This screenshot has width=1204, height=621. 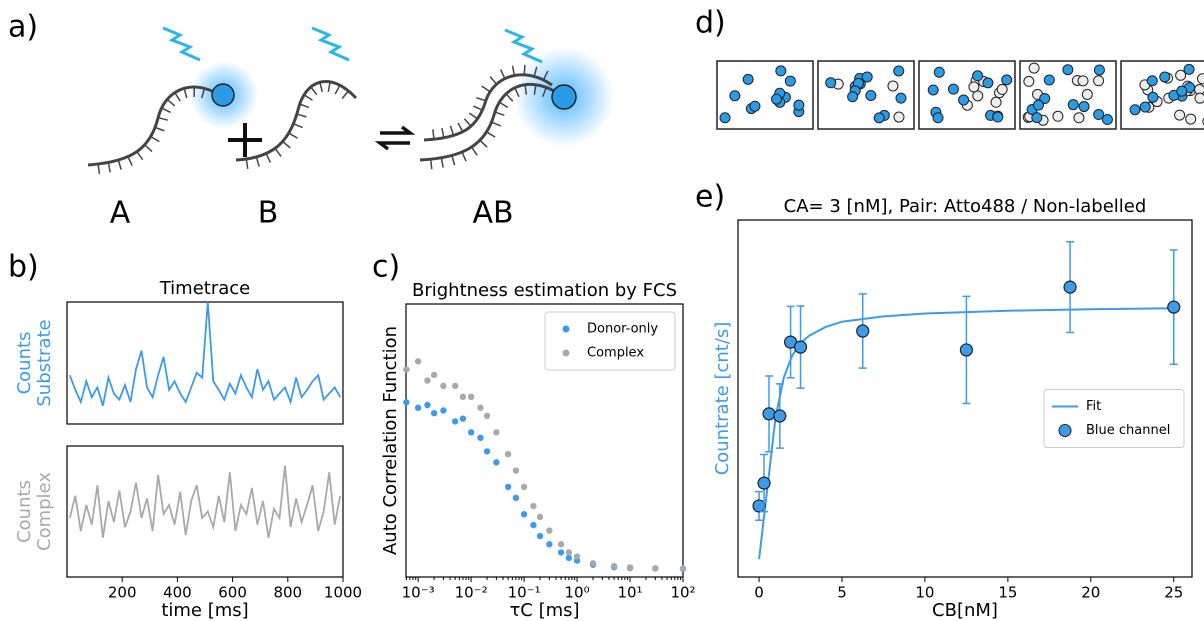 What do you see at coordinates (615, 353) in the screenshot?
I see `legend-label: Complex` at bounding box center [615, 353].